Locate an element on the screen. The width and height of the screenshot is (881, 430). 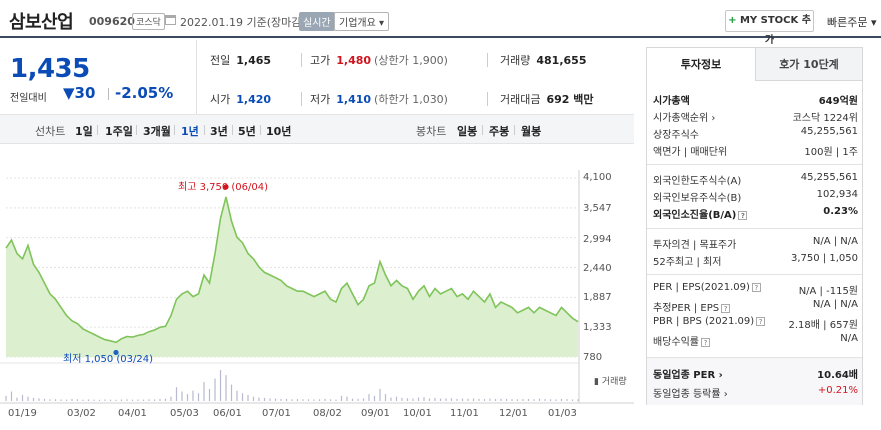
candle-daily: 일봉 is located at coordinates (467, 131).